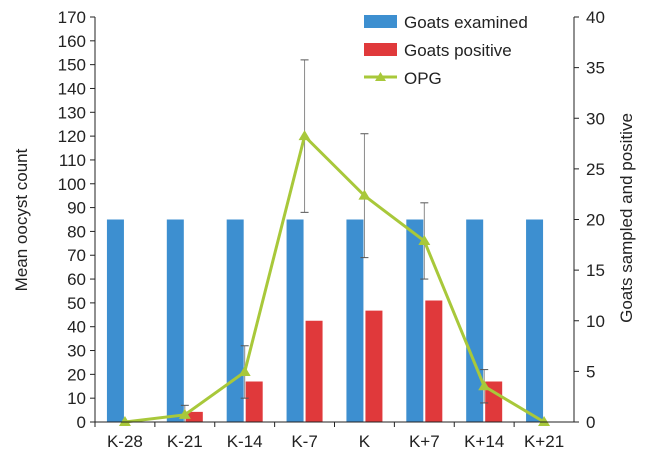  Describe the element at coordinates (365, 441) in the screenshot. I see `x-tick-label: K` at that location.